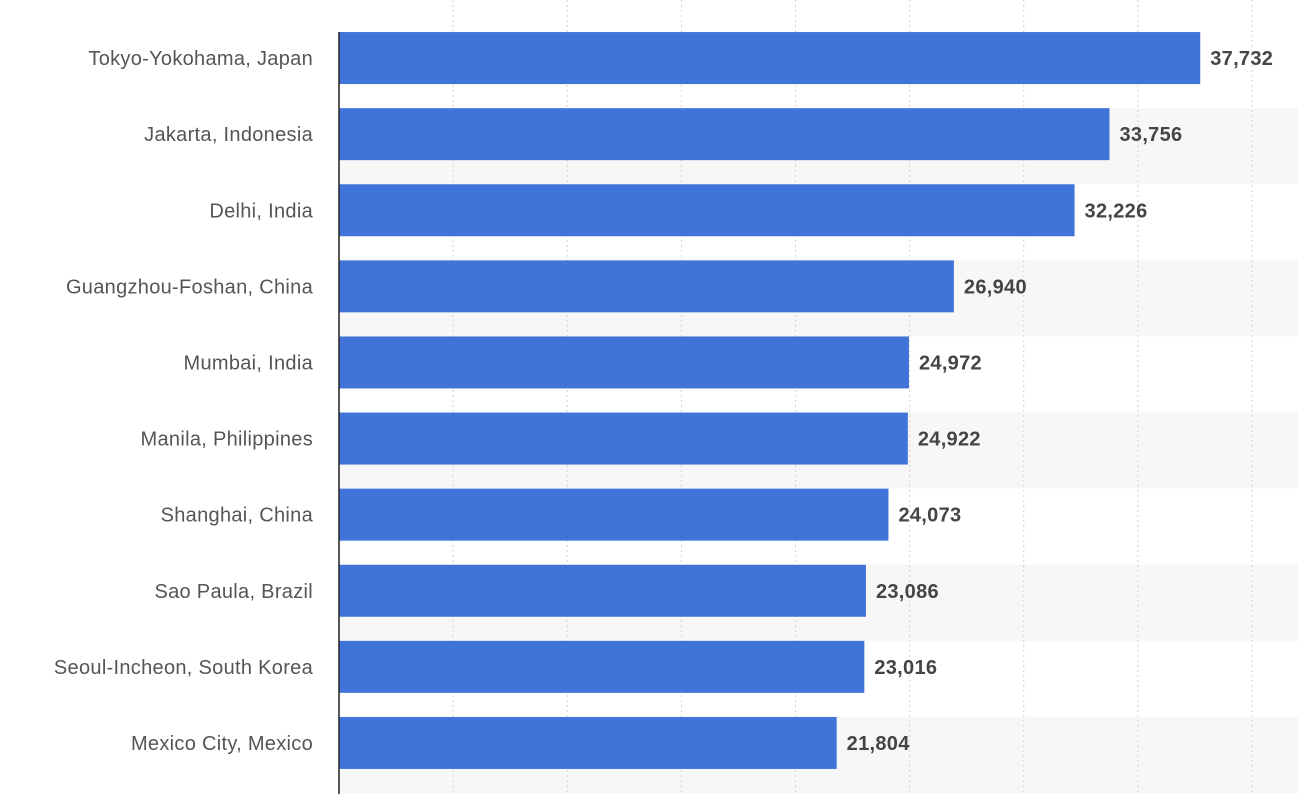  Describe the element at coordinates (233, 592) in the screenshot. I see `category-label: Sao Paula, Brazil` at that location.